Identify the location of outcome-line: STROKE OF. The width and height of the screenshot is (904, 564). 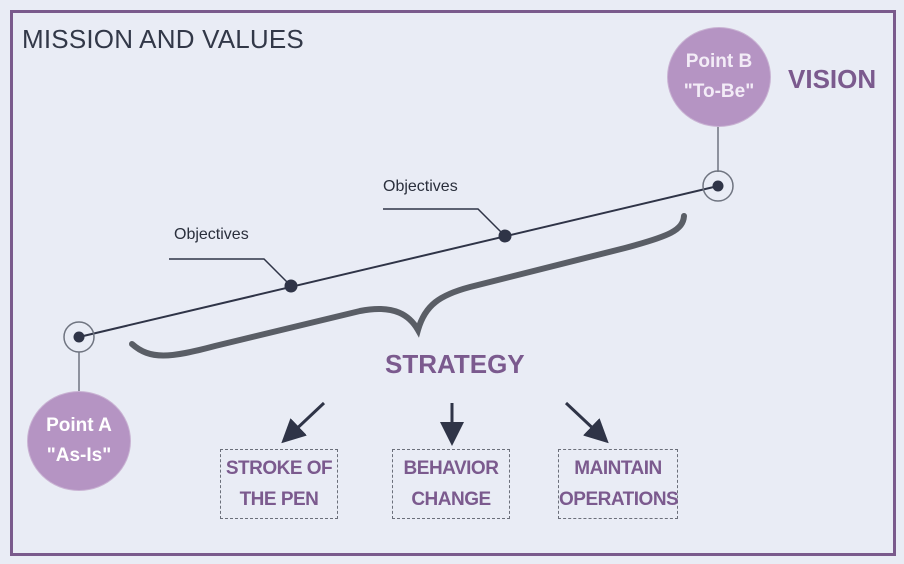
(279, 468).